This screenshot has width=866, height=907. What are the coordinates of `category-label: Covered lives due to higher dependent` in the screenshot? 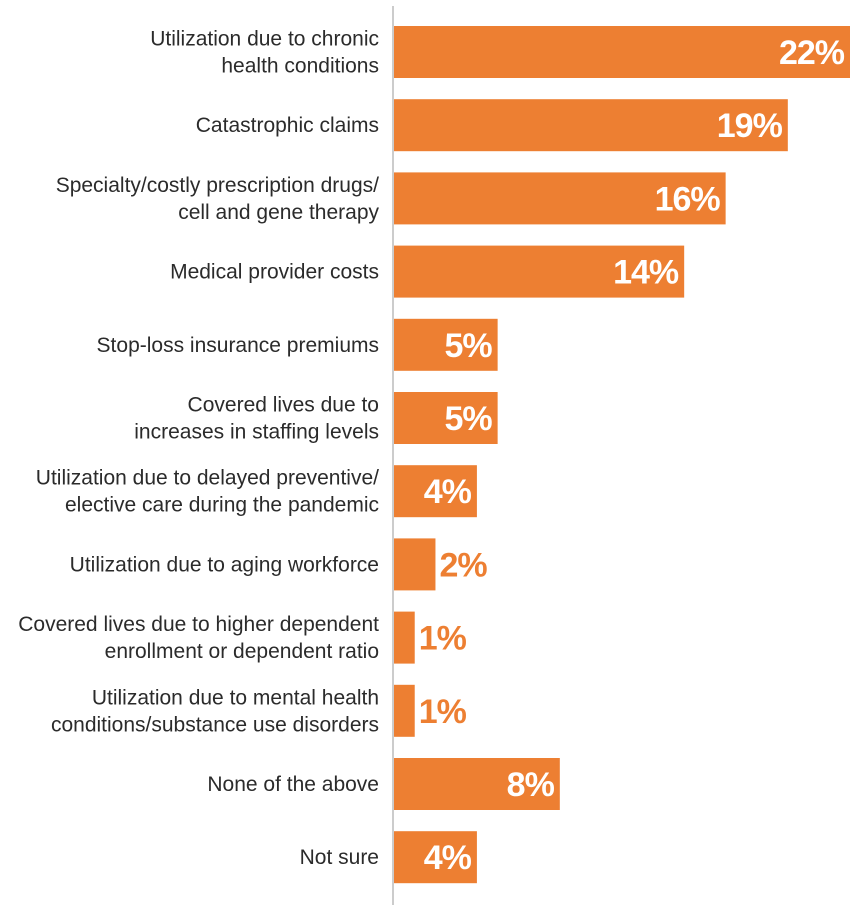 It's located at (198, 624).